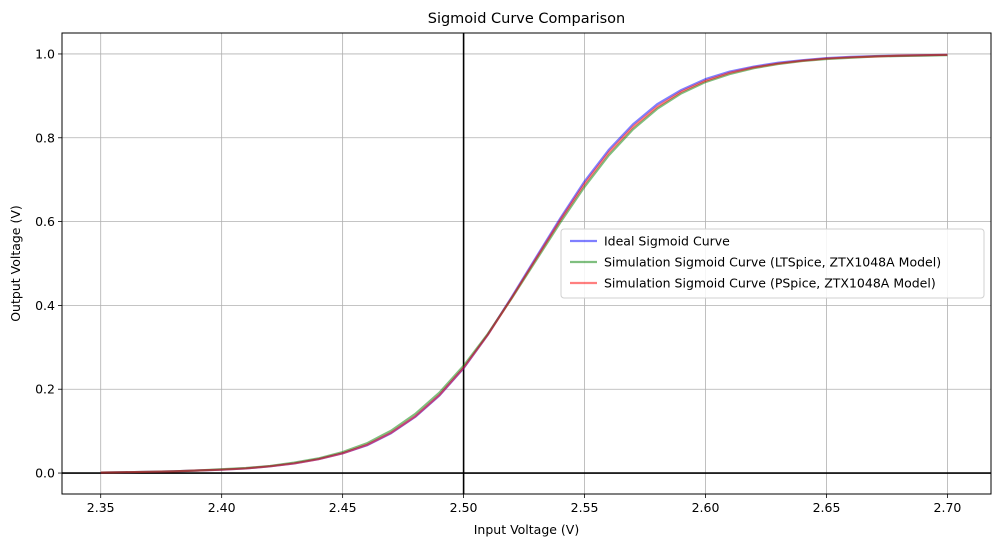 The image size is (1001, 547). What do you see at coordinates (45, 53) in the screenshot?
I see `y-tick-label: 1.0` at bounding box center [45, 53].